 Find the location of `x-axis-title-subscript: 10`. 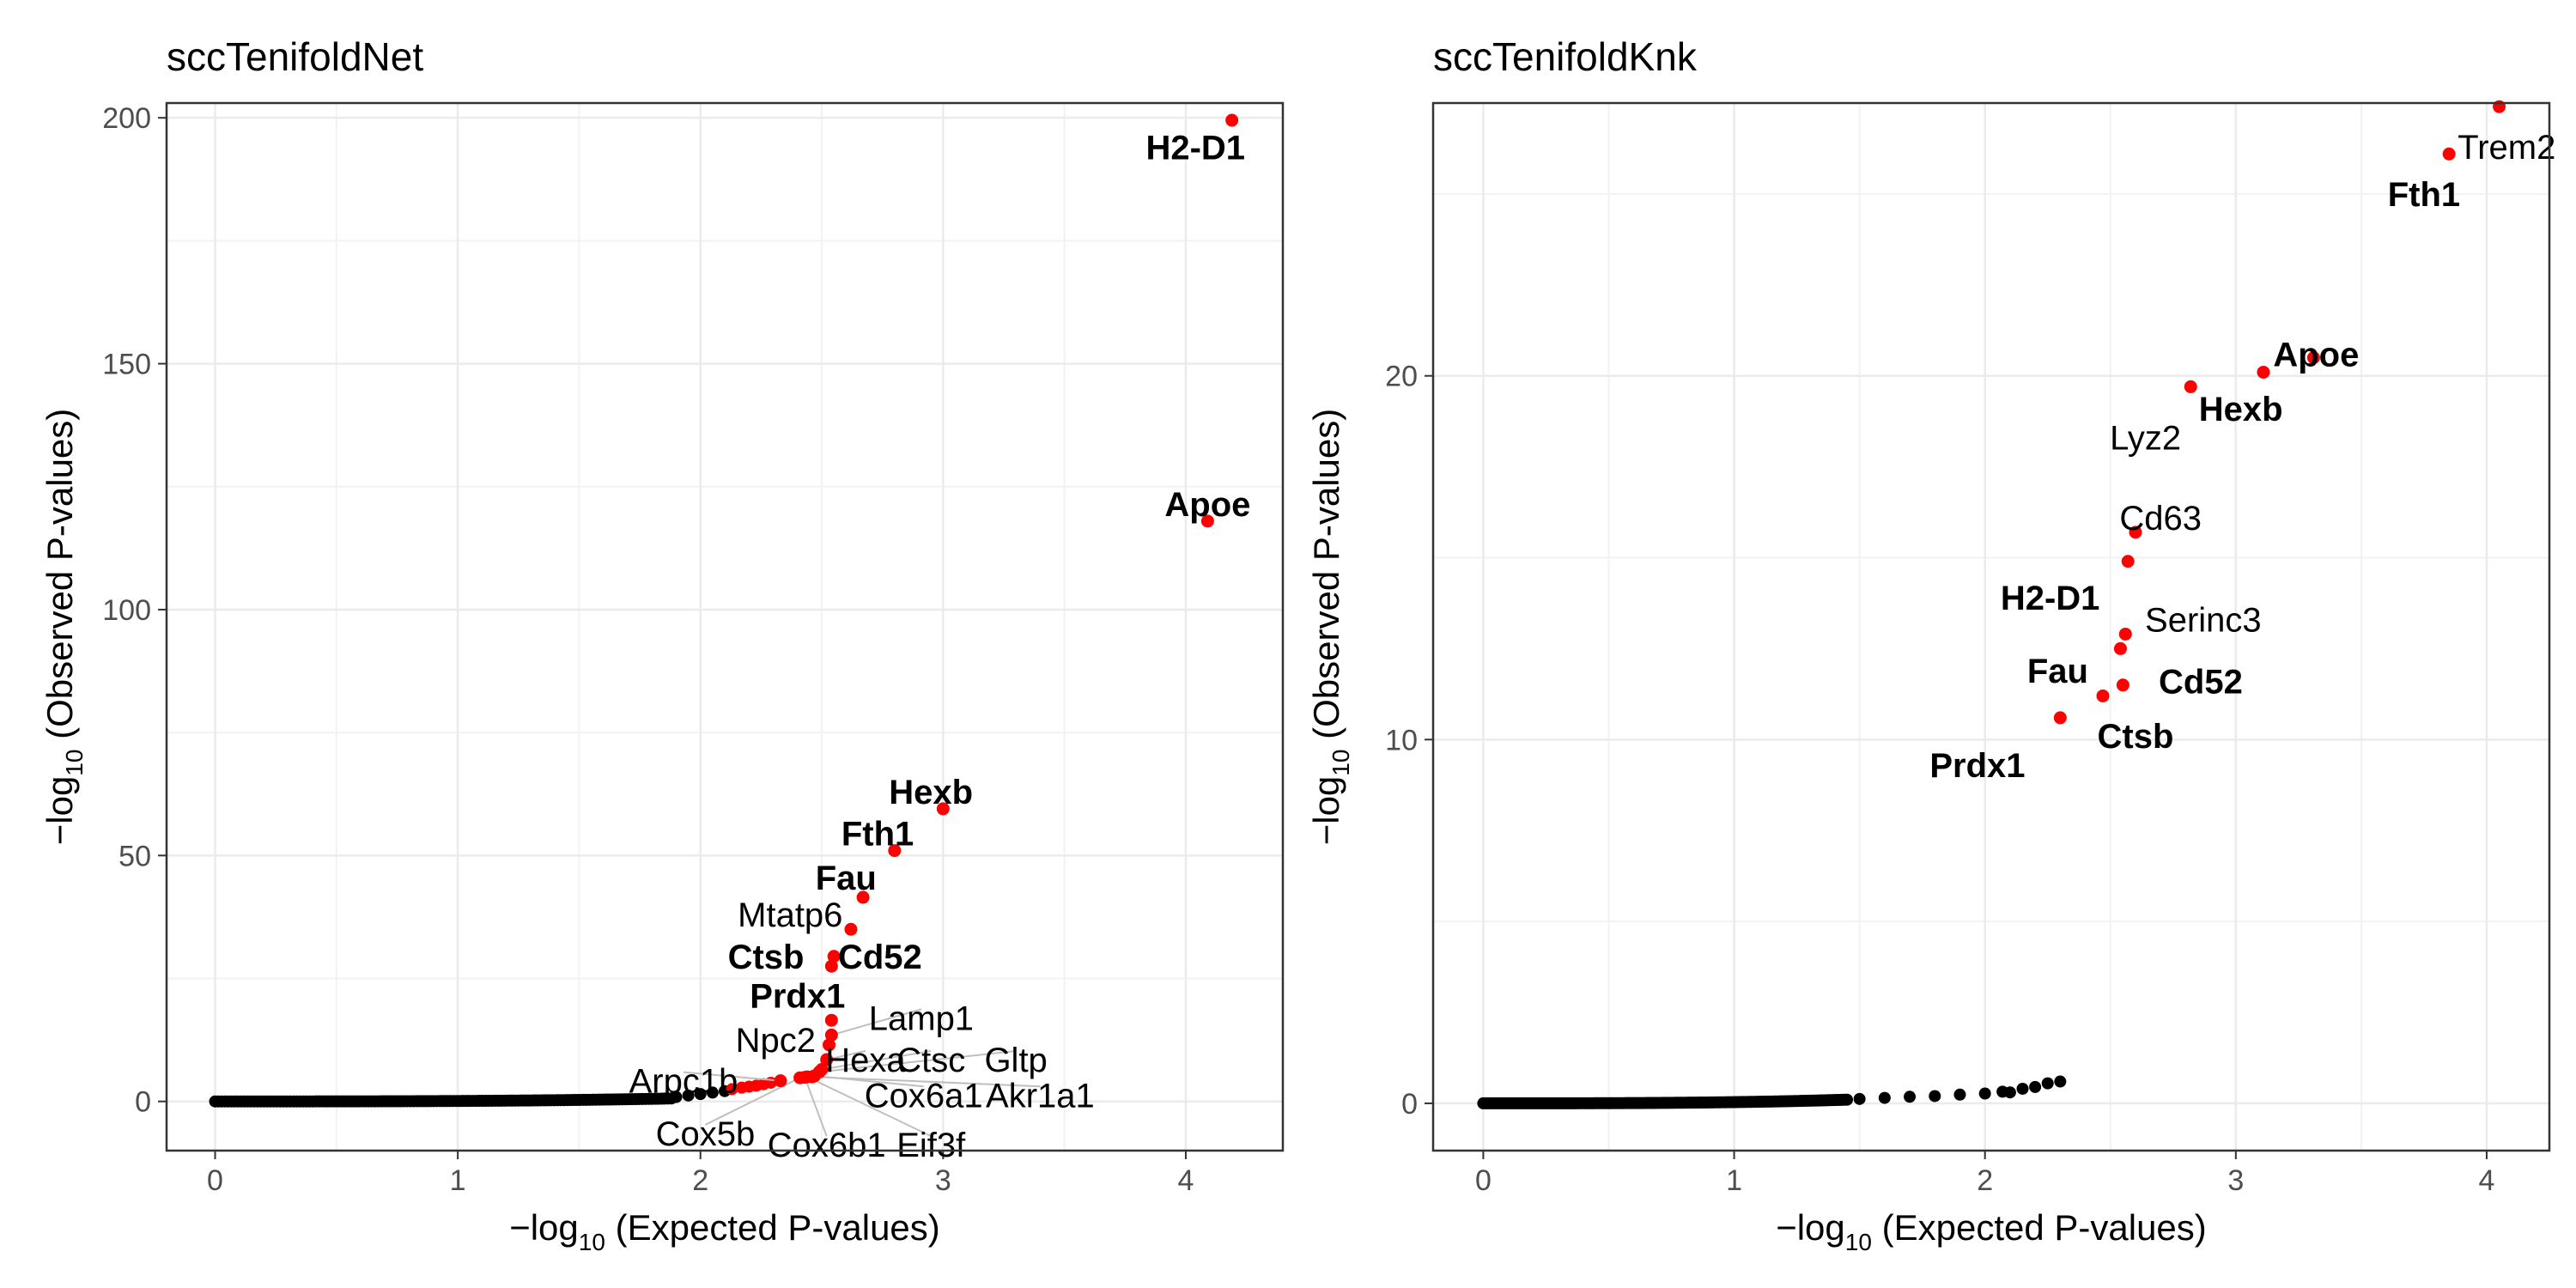

x-axis-title-subscript: 10 is located at coordinates (592, 1242).